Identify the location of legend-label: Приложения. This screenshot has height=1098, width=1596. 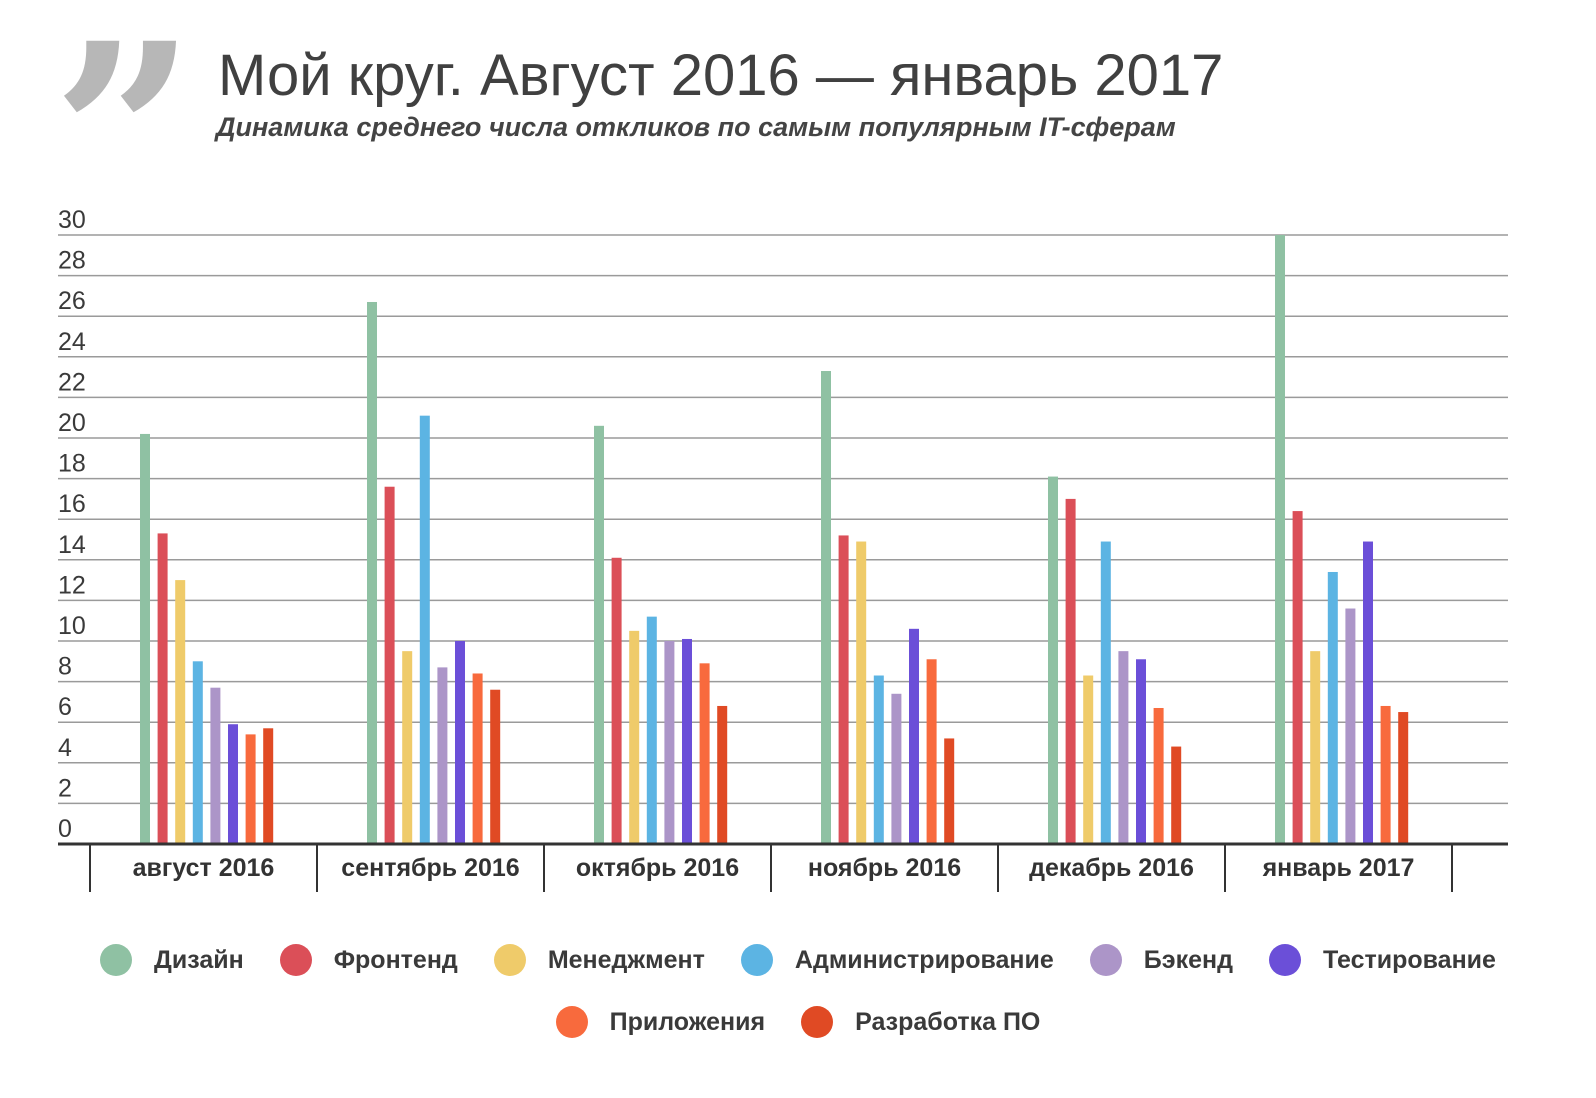
(687, 1021).